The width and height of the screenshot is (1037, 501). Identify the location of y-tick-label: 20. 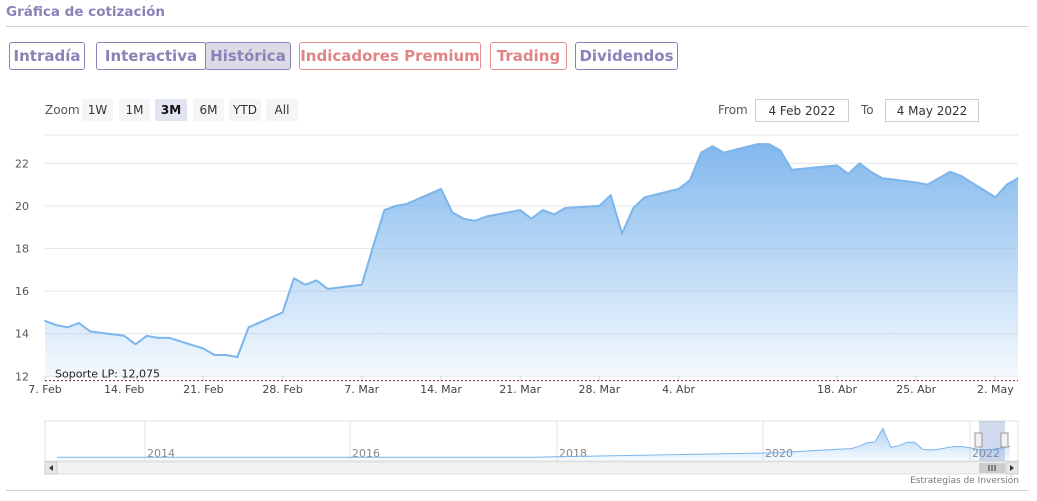
(22, 206).